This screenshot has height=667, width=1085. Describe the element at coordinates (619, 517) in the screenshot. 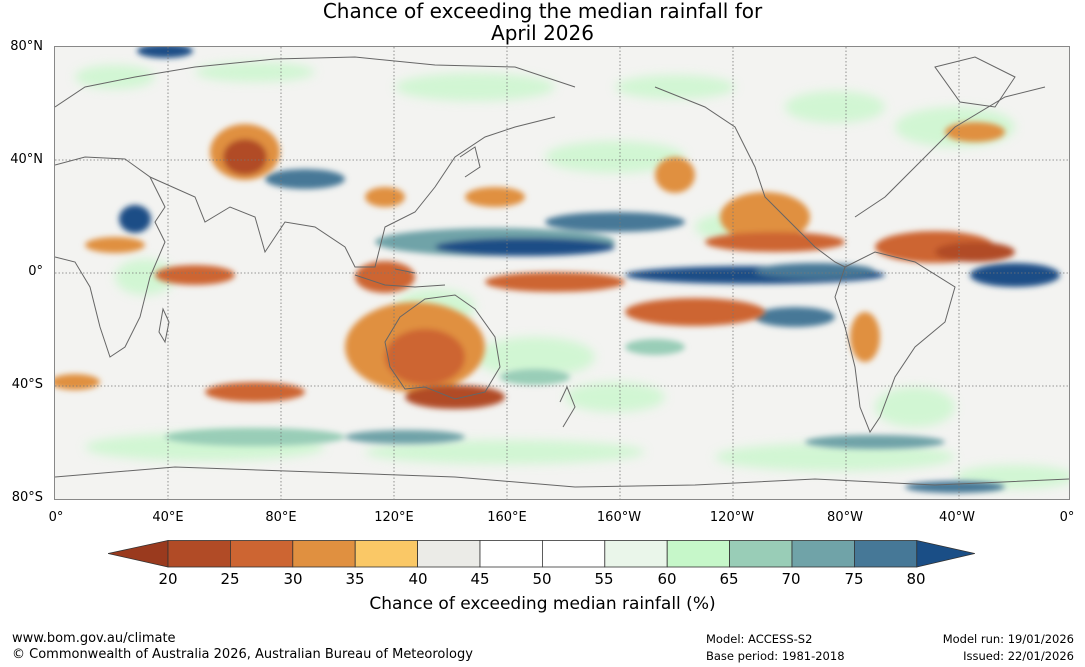

I see `lon-label-160w: 160°W` at that location.